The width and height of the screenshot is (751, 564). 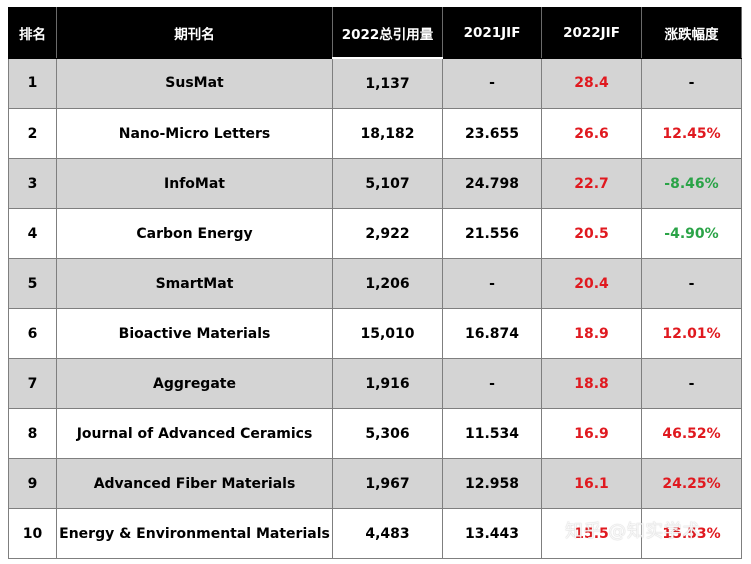 I want to click on citations-cell: 4,483, so click(x=387, y=533).